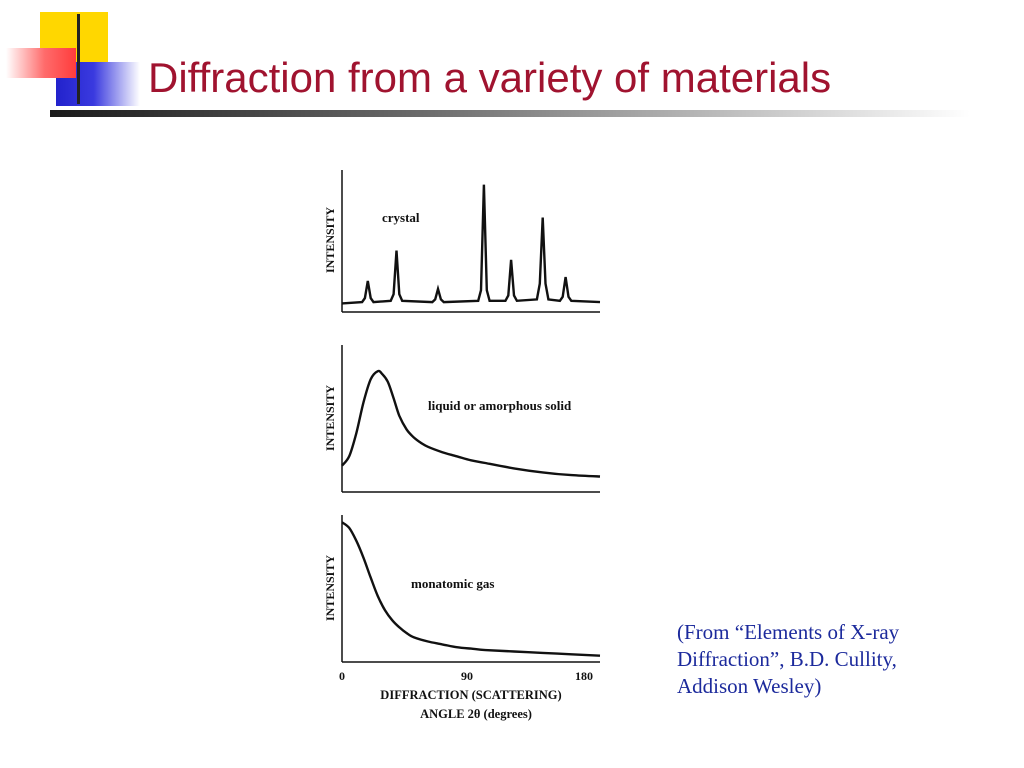 The height and width of the screenshot is (768, 1024). What do you see at coordinates (330, 418) in the screenshot?
I see `y-axis-label-liquid: INTENSITY` at bounding box center [330, 418].